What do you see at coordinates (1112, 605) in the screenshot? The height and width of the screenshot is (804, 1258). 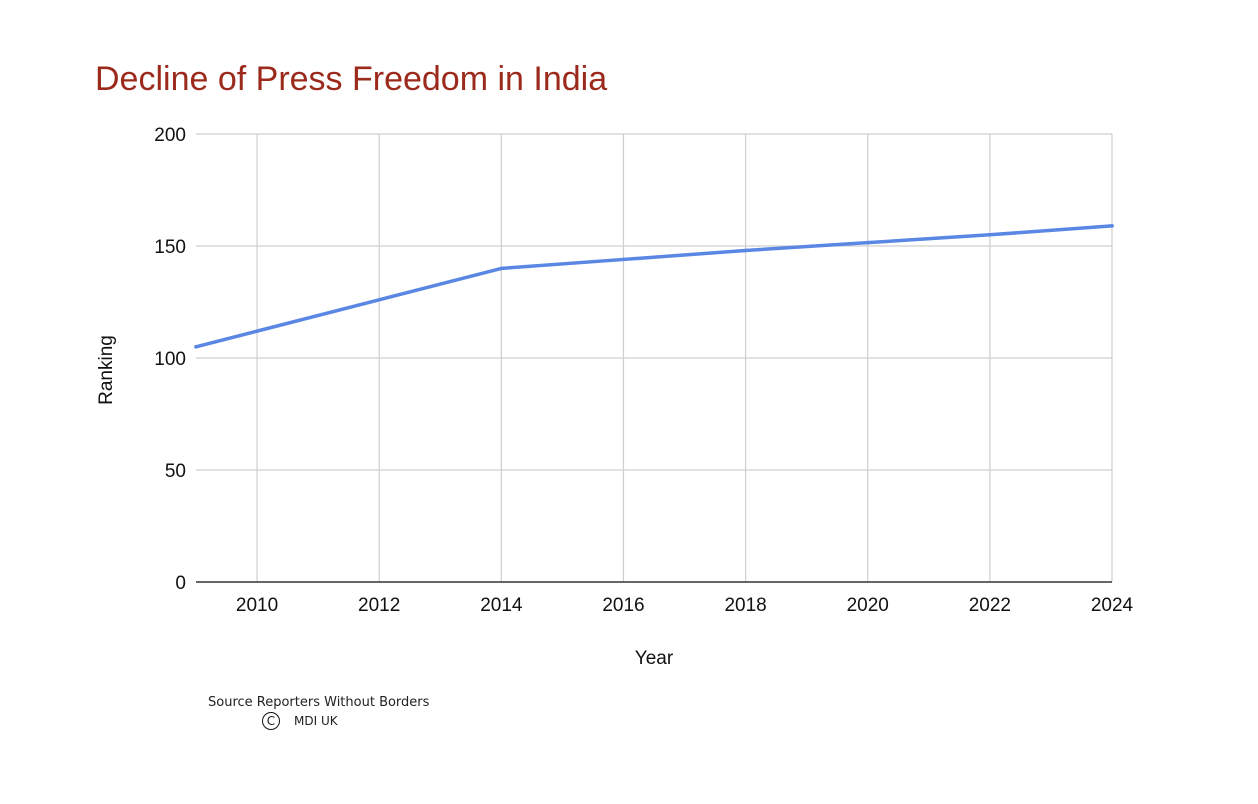 I see `x-tick-label: 2024` at bounding box center [1112, 605].